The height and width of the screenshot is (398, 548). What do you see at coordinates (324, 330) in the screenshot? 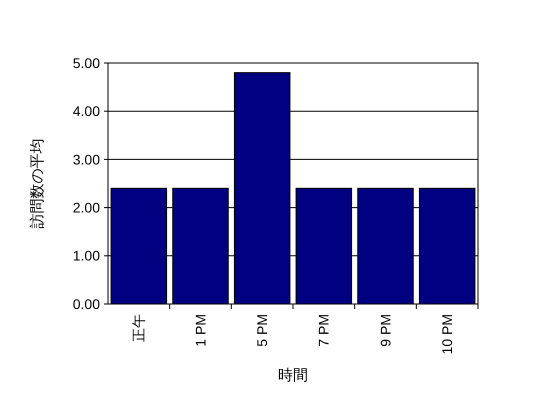
I see `x-tick-label: 7 PM` at bounding box center [324, 330].